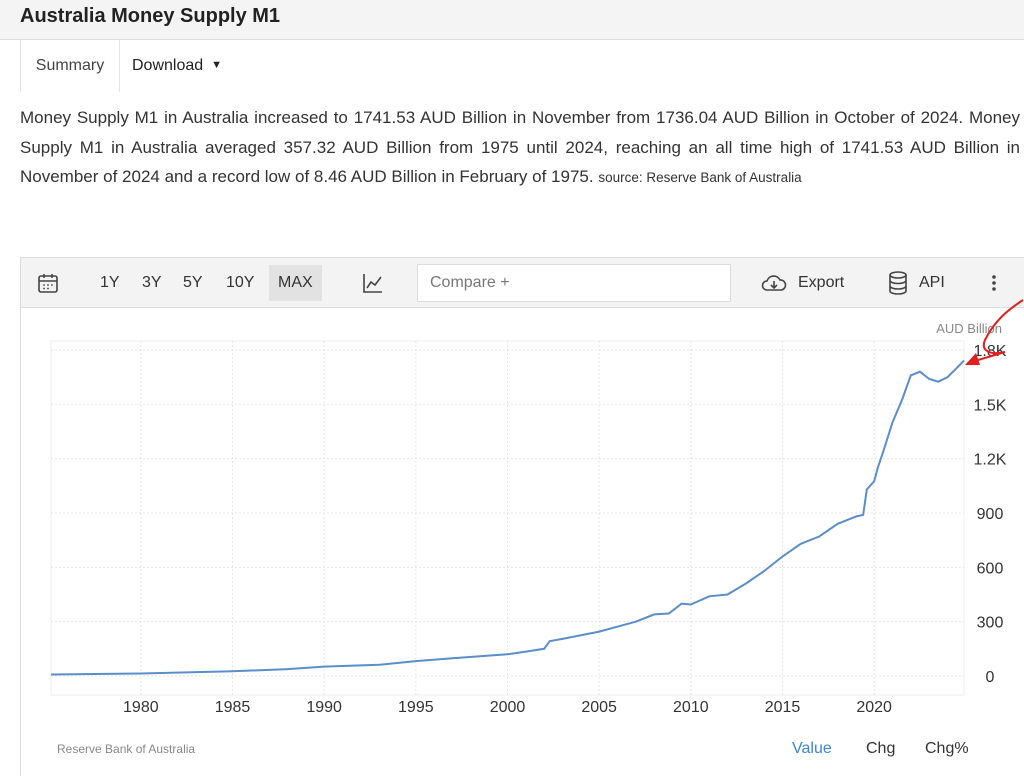 Image resolution: width=1024 pixels, height=776 pixels. Describe the element at coordinates (874, 707) in the screenshot. I see `x-tick-label: 2020` at that location.